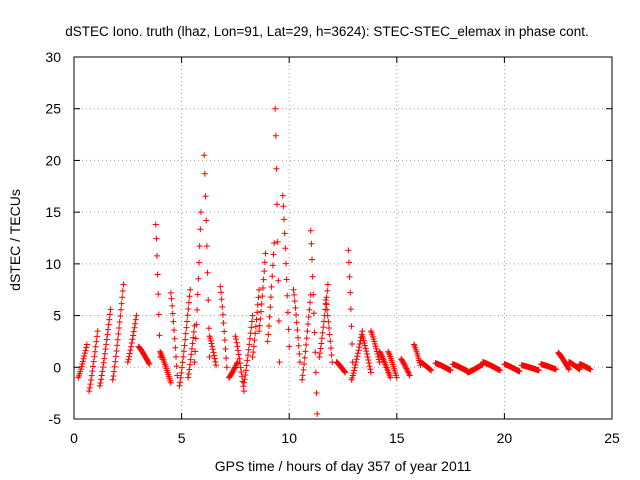 The height and width of the screenshot is (480, 640). Describe the element at coordinates (15, 240) in the screenshot. I see `y-axis-label: dSTEC / TECUs` at that location.